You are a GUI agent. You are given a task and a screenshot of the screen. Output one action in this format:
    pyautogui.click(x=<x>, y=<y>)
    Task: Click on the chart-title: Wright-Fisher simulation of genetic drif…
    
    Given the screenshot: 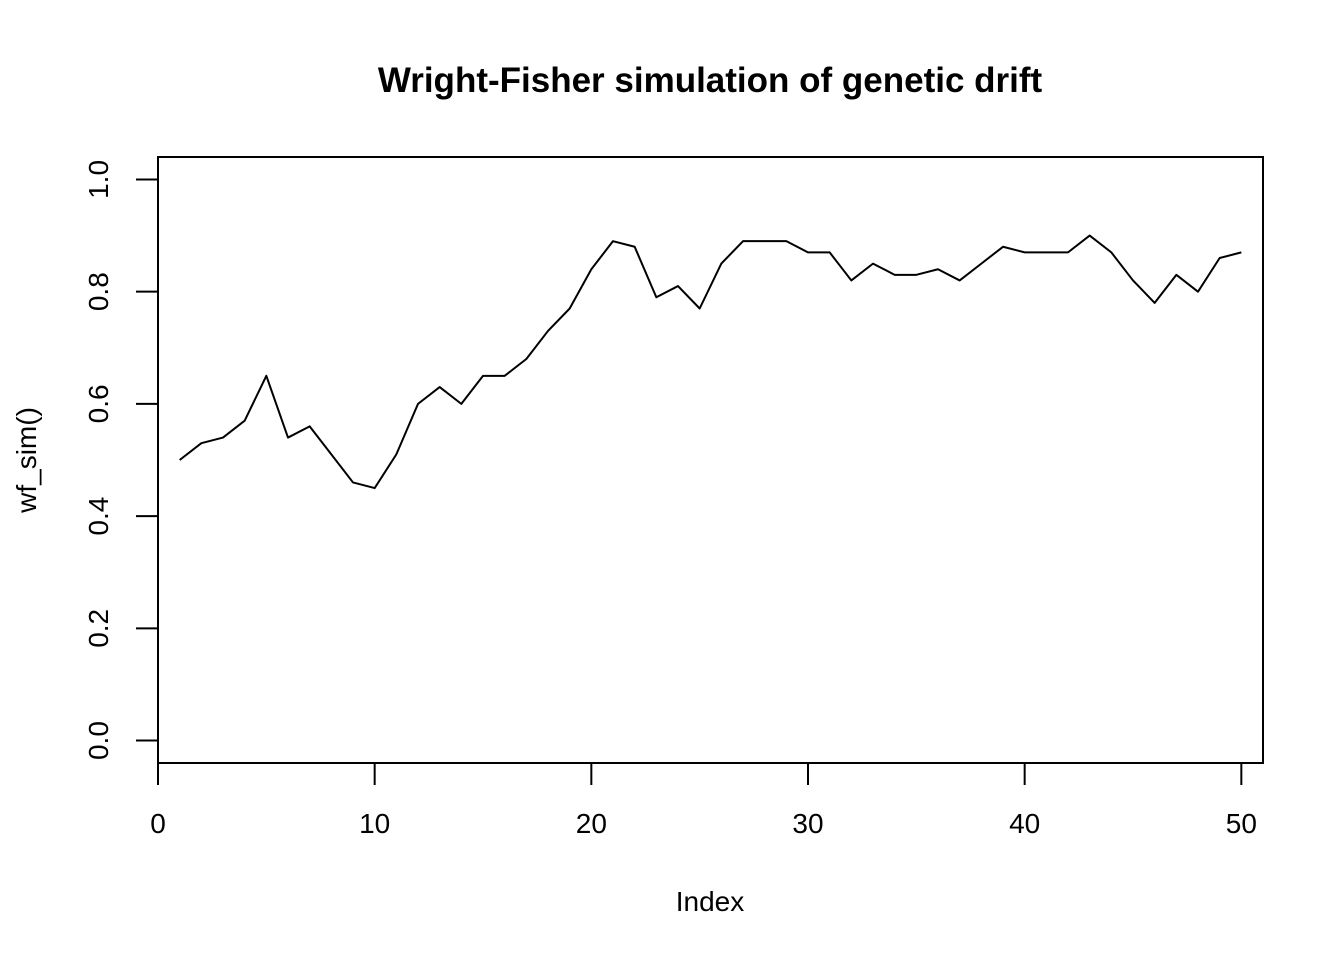 What is the action you would take?
    pyautogui.click(x=710, y=80)
    